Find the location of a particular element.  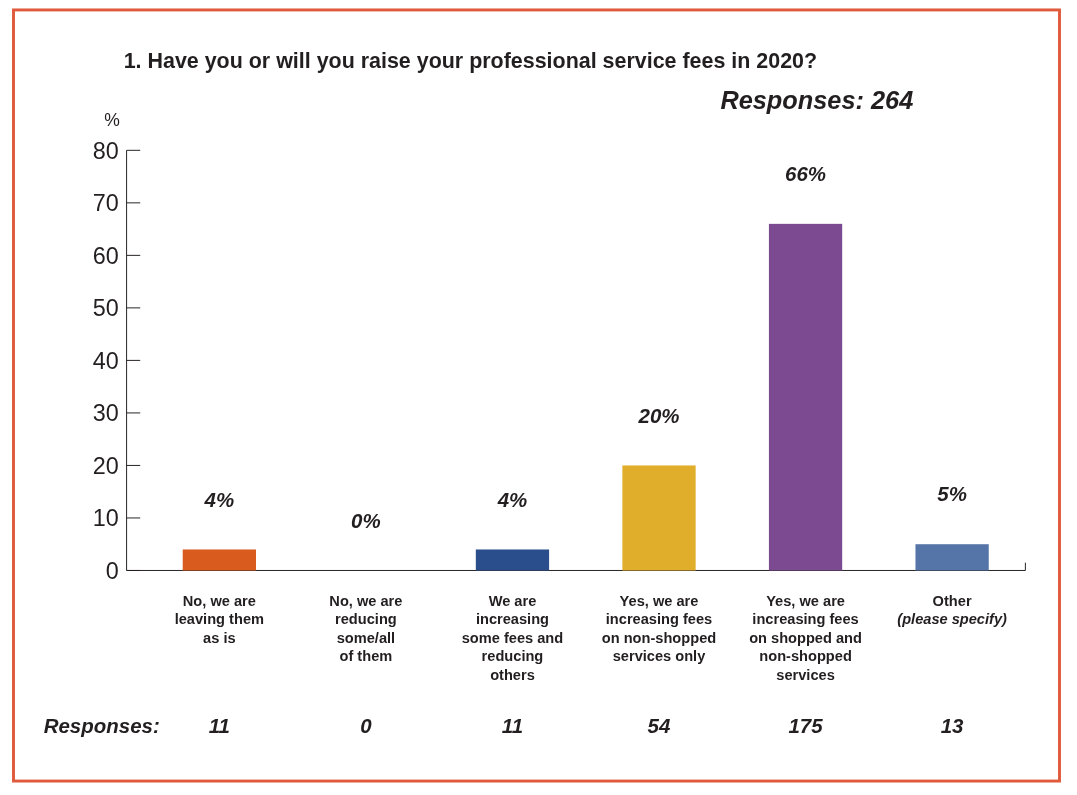

y-tick-label: 40 is located at coordinates (105, 360).